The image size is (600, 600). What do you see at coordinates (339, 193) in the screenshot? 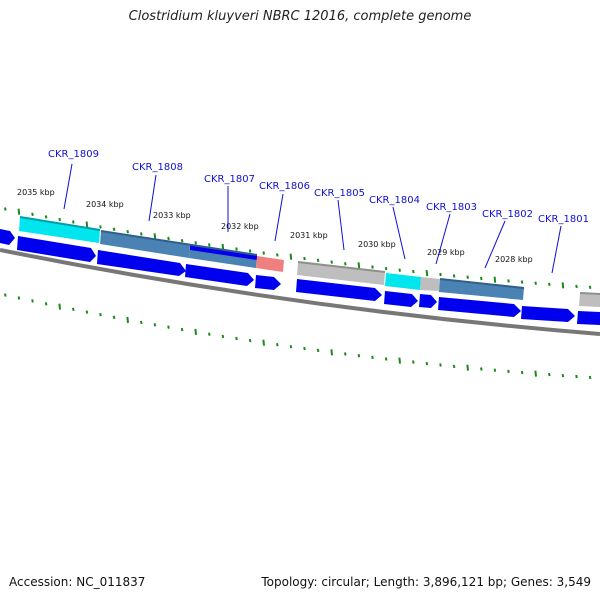
I see `gene-label-ckr-1805: CKR_1805` at bounding box center [339, 193].